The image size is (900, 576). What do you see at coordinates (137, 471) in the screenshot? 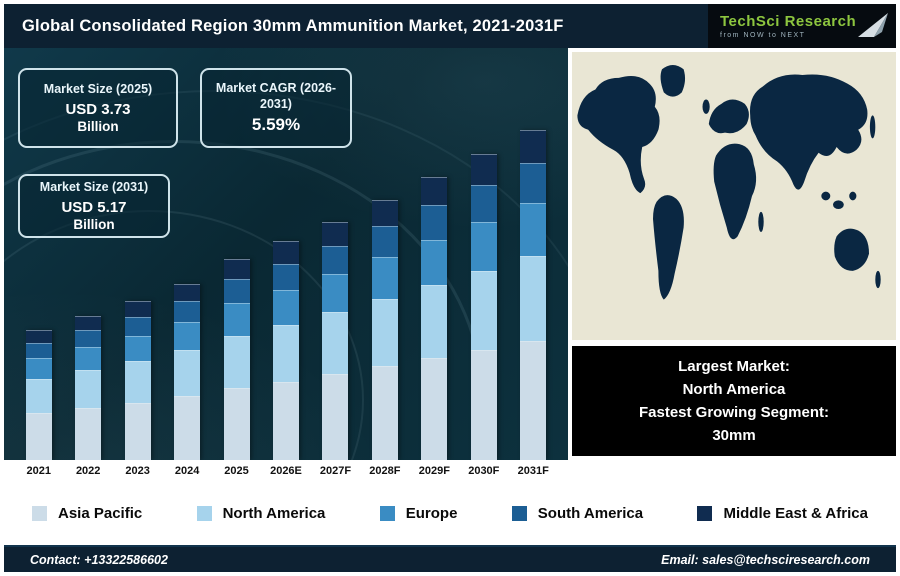
I see `x-axis-label: 2023` at bounding box center [137, 471].